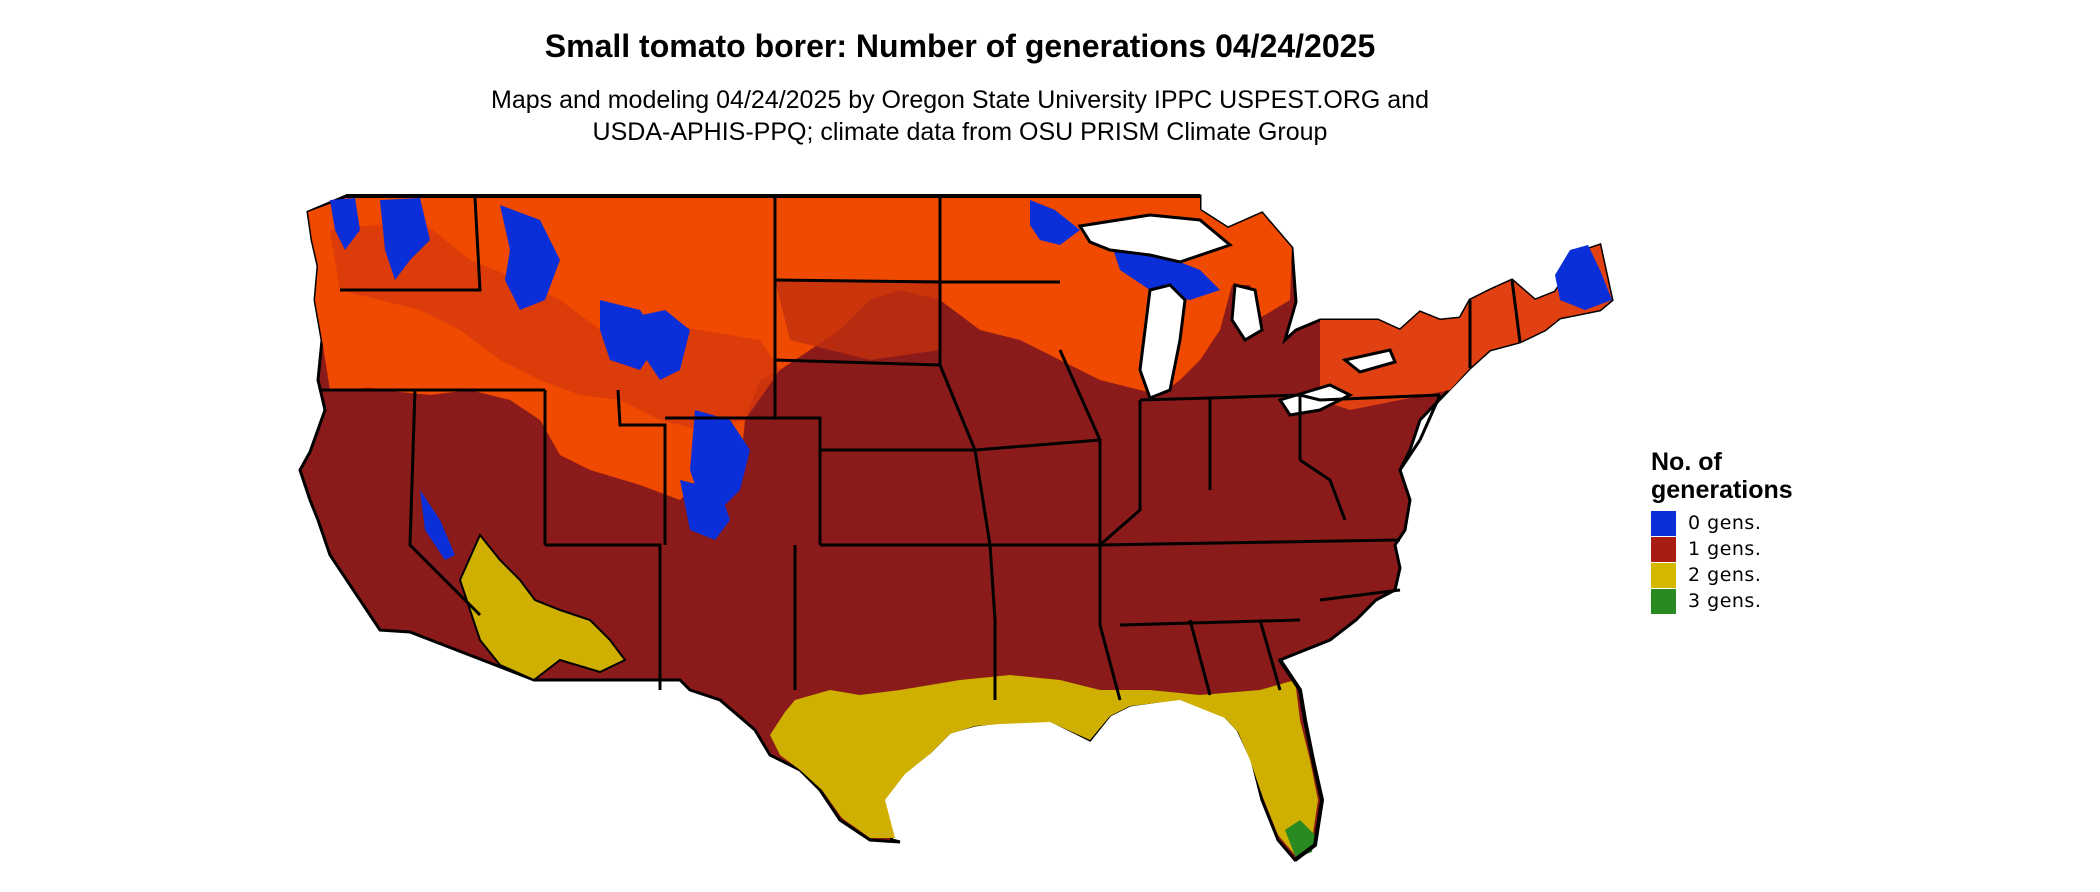  I want to click on legend-title-line-2: generations, so click(1722, 490).